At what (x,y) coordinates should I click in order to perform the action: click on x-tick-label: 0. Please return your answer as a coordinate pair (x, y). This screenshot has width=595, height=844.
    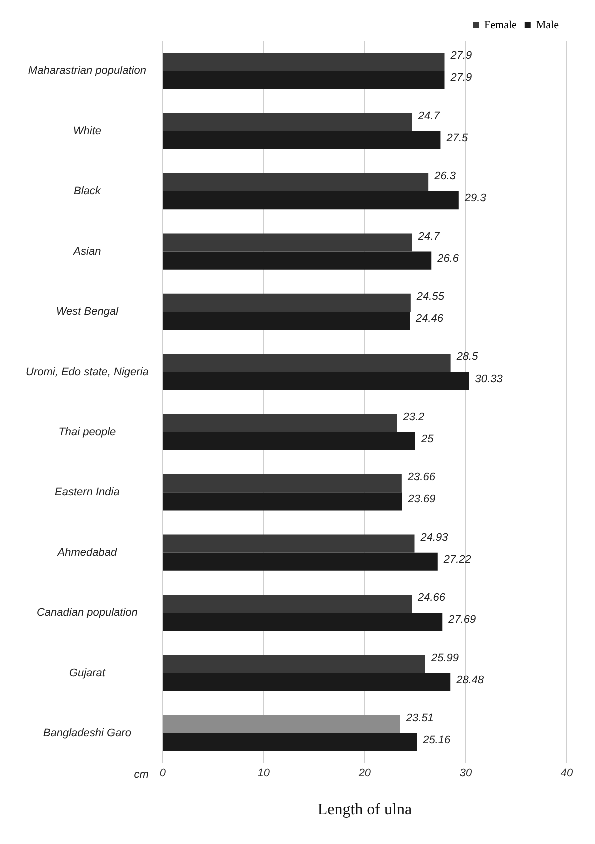
    Looking at the image, I should click on (163, 773).